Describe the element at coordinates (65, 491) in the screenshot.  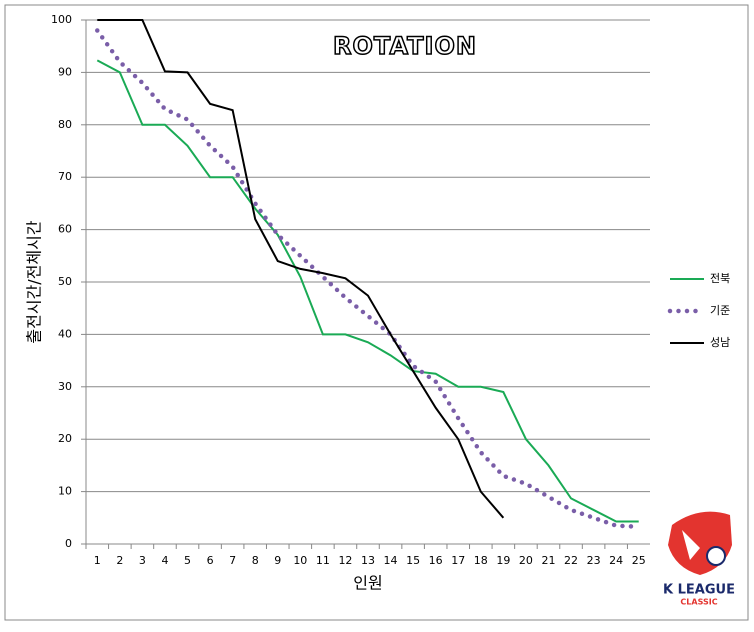
I see `y-tick-label: 10` at that location.